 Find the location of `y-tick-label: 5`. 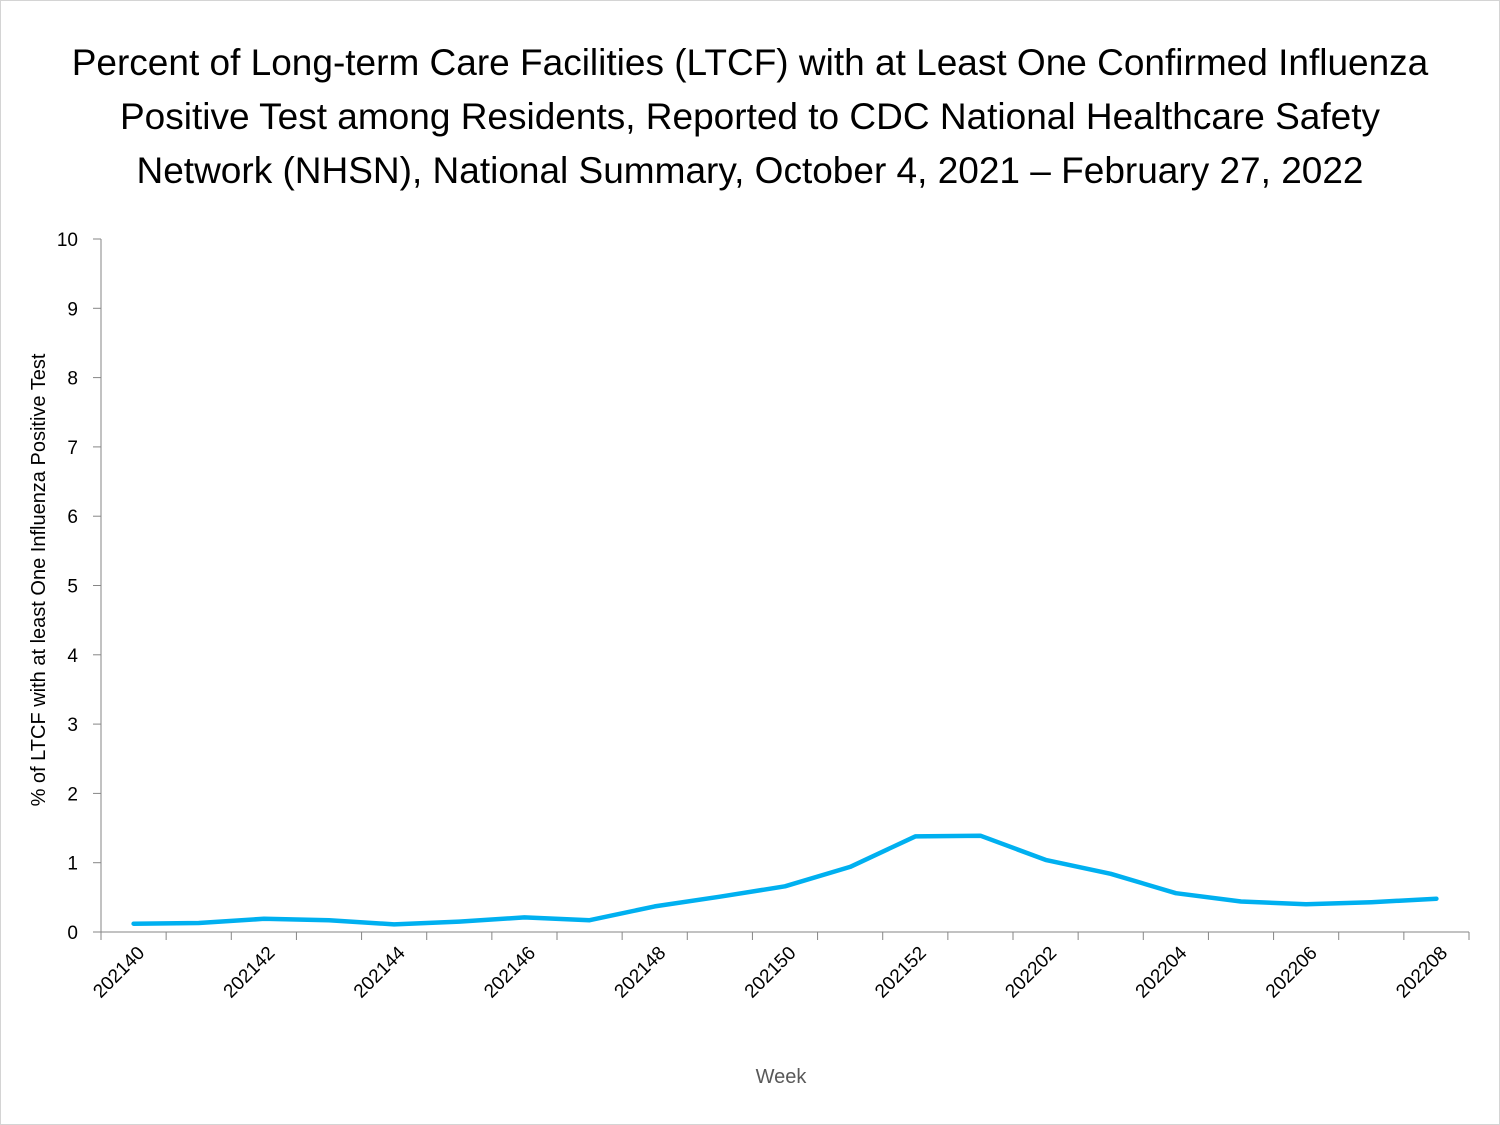

y-tick-label: 5 is located at coordinates (72, 587).